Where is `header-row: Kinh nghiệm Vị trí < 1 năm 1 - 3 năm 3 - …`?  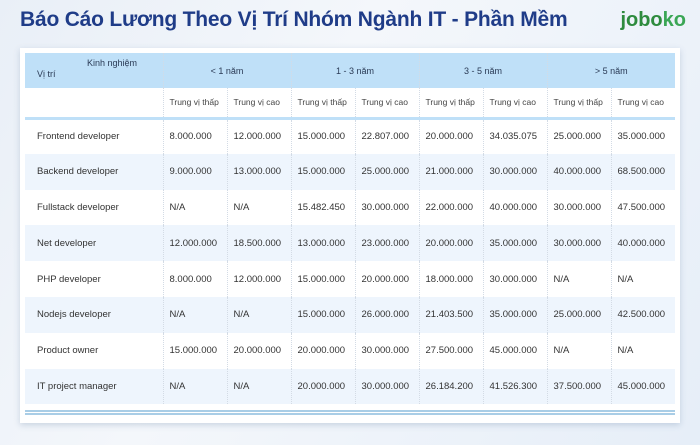
header-row: Kinh nghiệm Vị trí < 1 năm 1 - 3 năm 3 - … is located at coordinates (350, 70).